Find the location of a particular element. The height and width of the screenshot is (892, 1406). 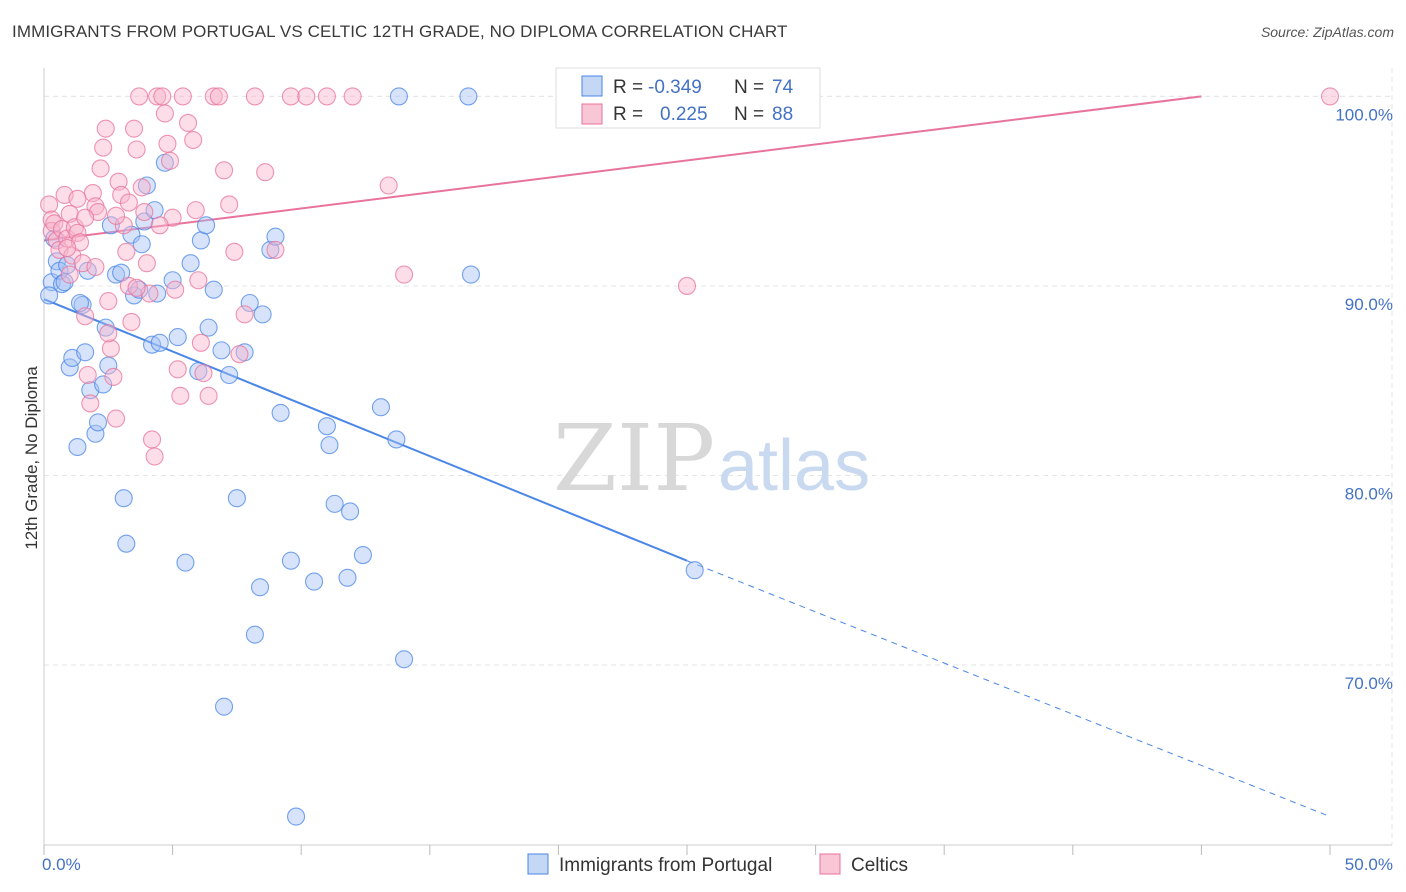

stats-n-label-portugal: N = is located at coordinates (749, 87).